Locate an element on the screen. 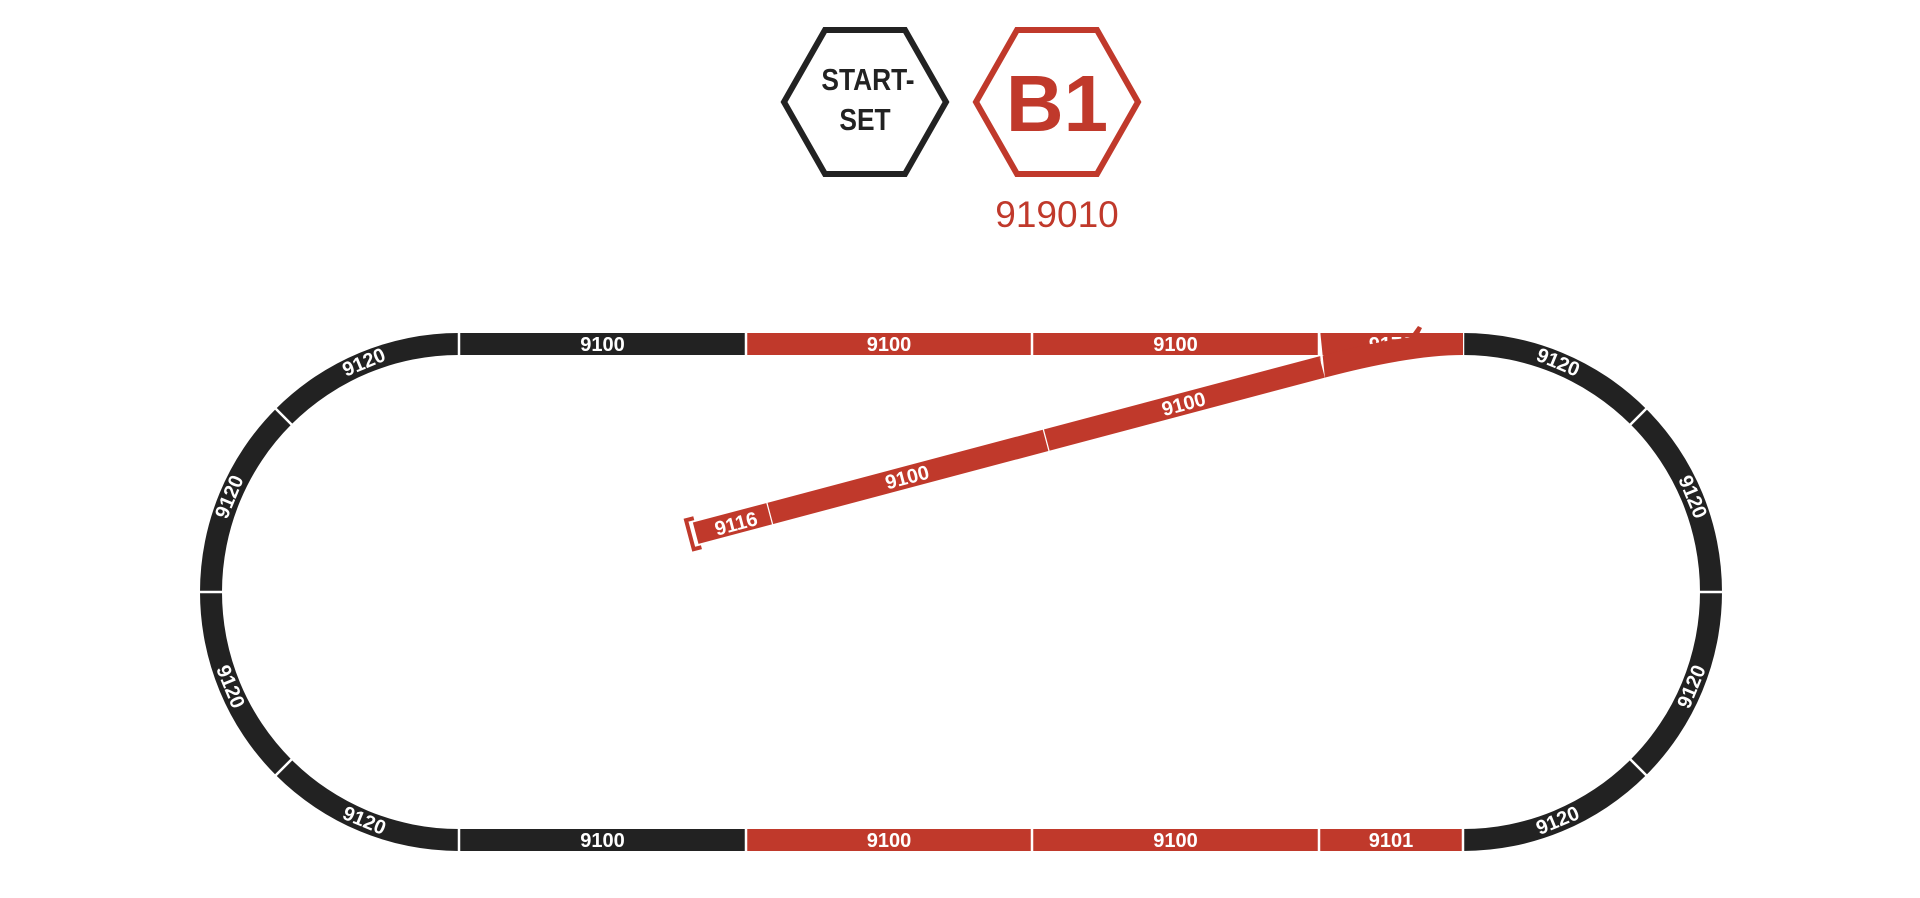  top-track-label-1: 9100 is located at coordinates (602, 345).